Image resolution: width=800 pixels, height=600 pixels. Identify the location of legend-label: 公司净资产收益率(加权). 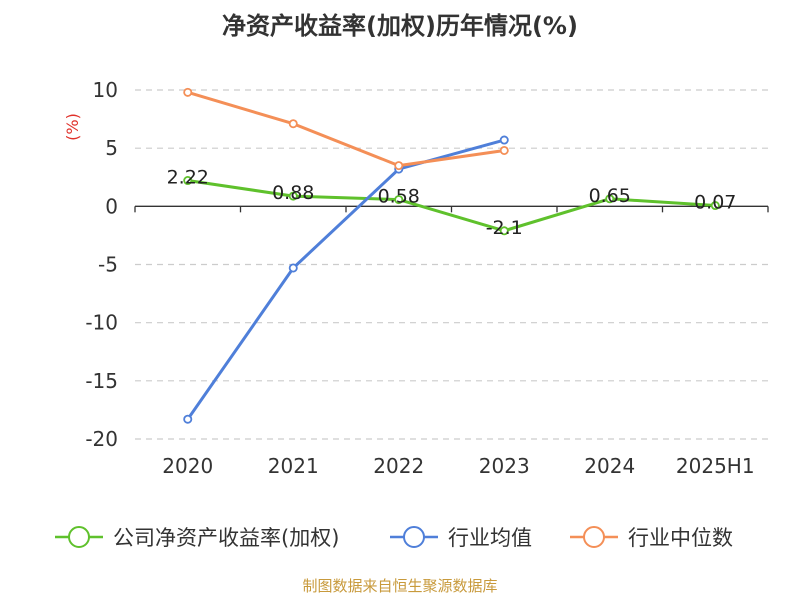
(226, 538).